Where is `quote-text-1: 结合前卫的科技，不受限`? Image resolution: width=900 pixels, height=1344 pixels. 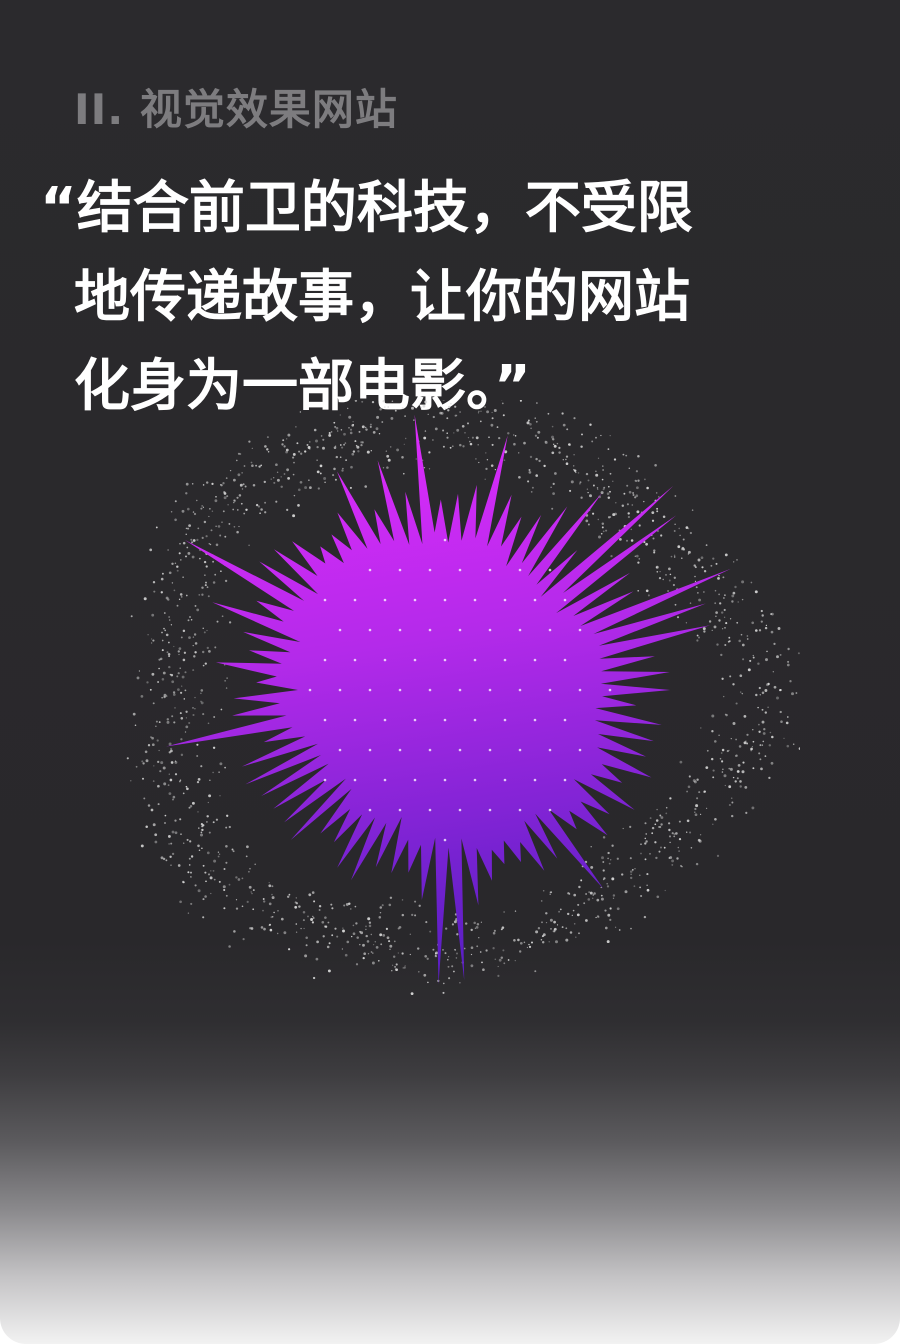 quote-text-1: 结合前卫的科技，不受限 is located at coordinates (384, 208).